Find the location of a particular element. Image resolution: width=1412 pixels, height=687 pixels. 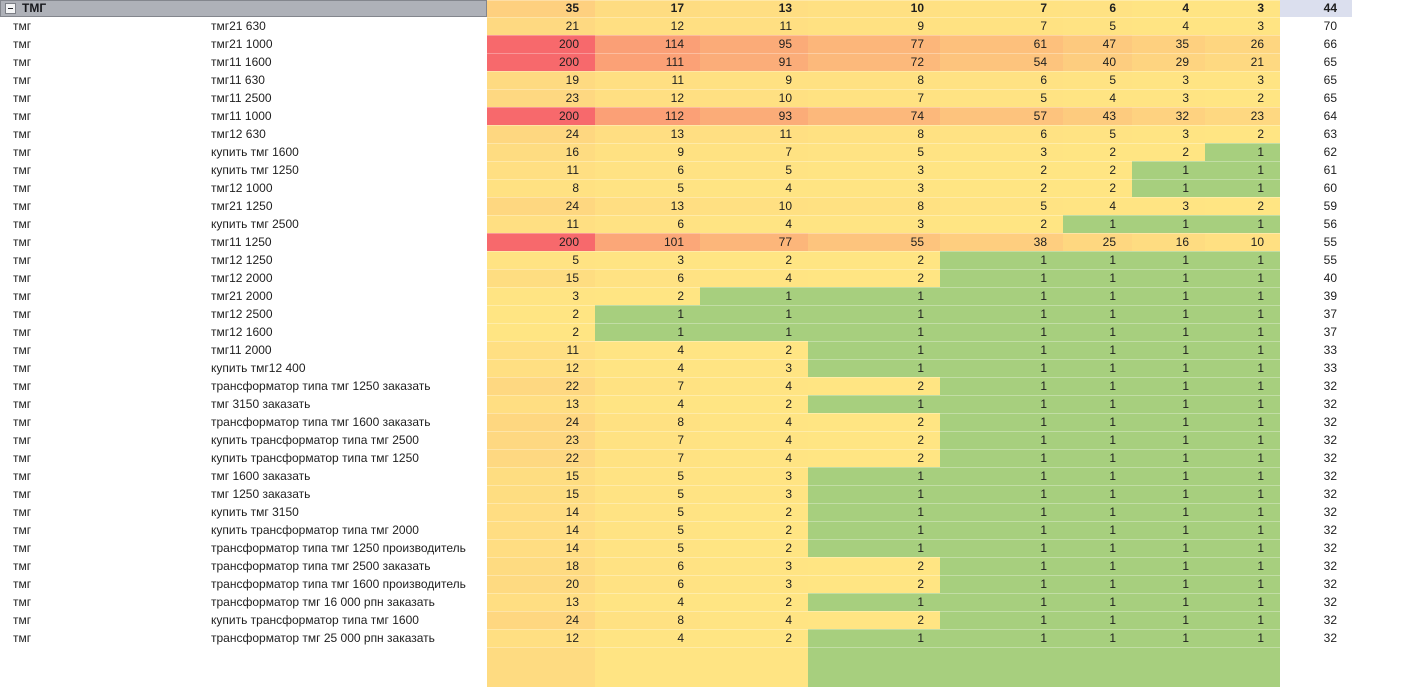

keyword-cell: купить тмг12 400 is located at coordinates (258, 368).